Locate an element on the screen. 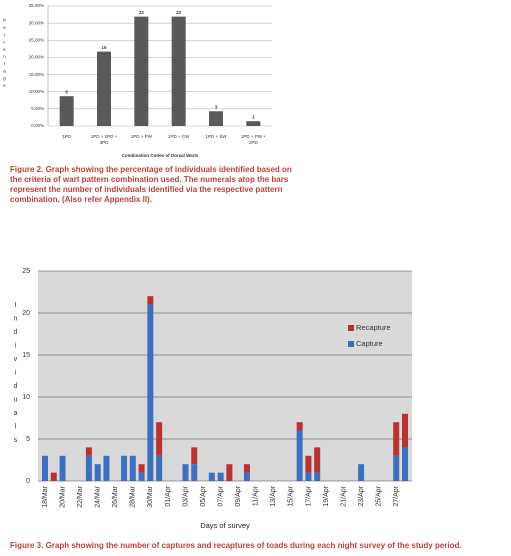 This screenshot has width=511, height=556. x-tick-label: 30/Mar is located at coordinates (150, 496).